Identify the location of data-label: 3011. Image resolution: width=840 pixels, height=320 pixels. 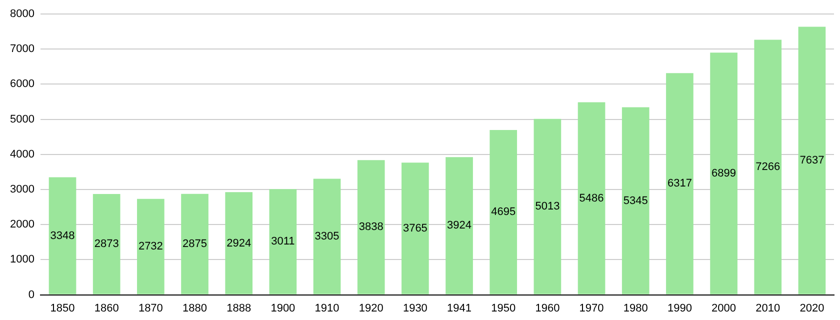
(283, 242).